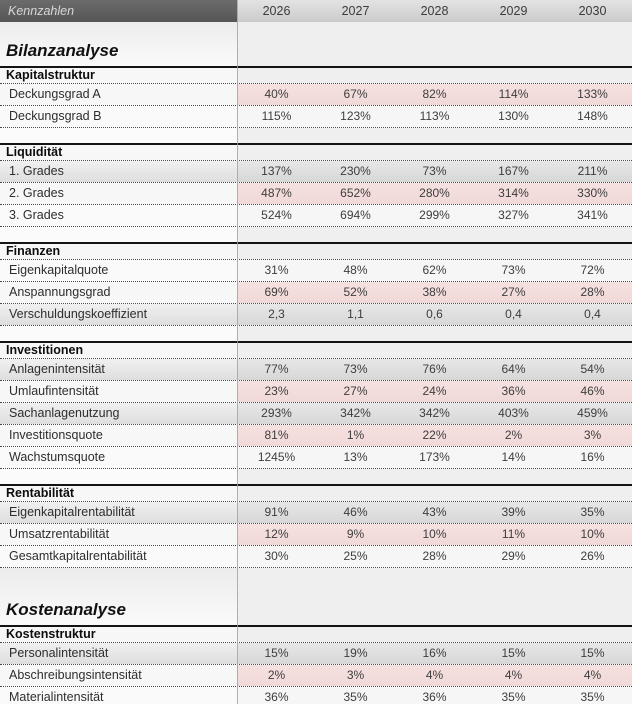 This screenshot has width=635, height=704. What do you see at coordinates (592, 11) in the screenshot?
I see `header-year-cell: 2030` at bounding box center [592, 11].